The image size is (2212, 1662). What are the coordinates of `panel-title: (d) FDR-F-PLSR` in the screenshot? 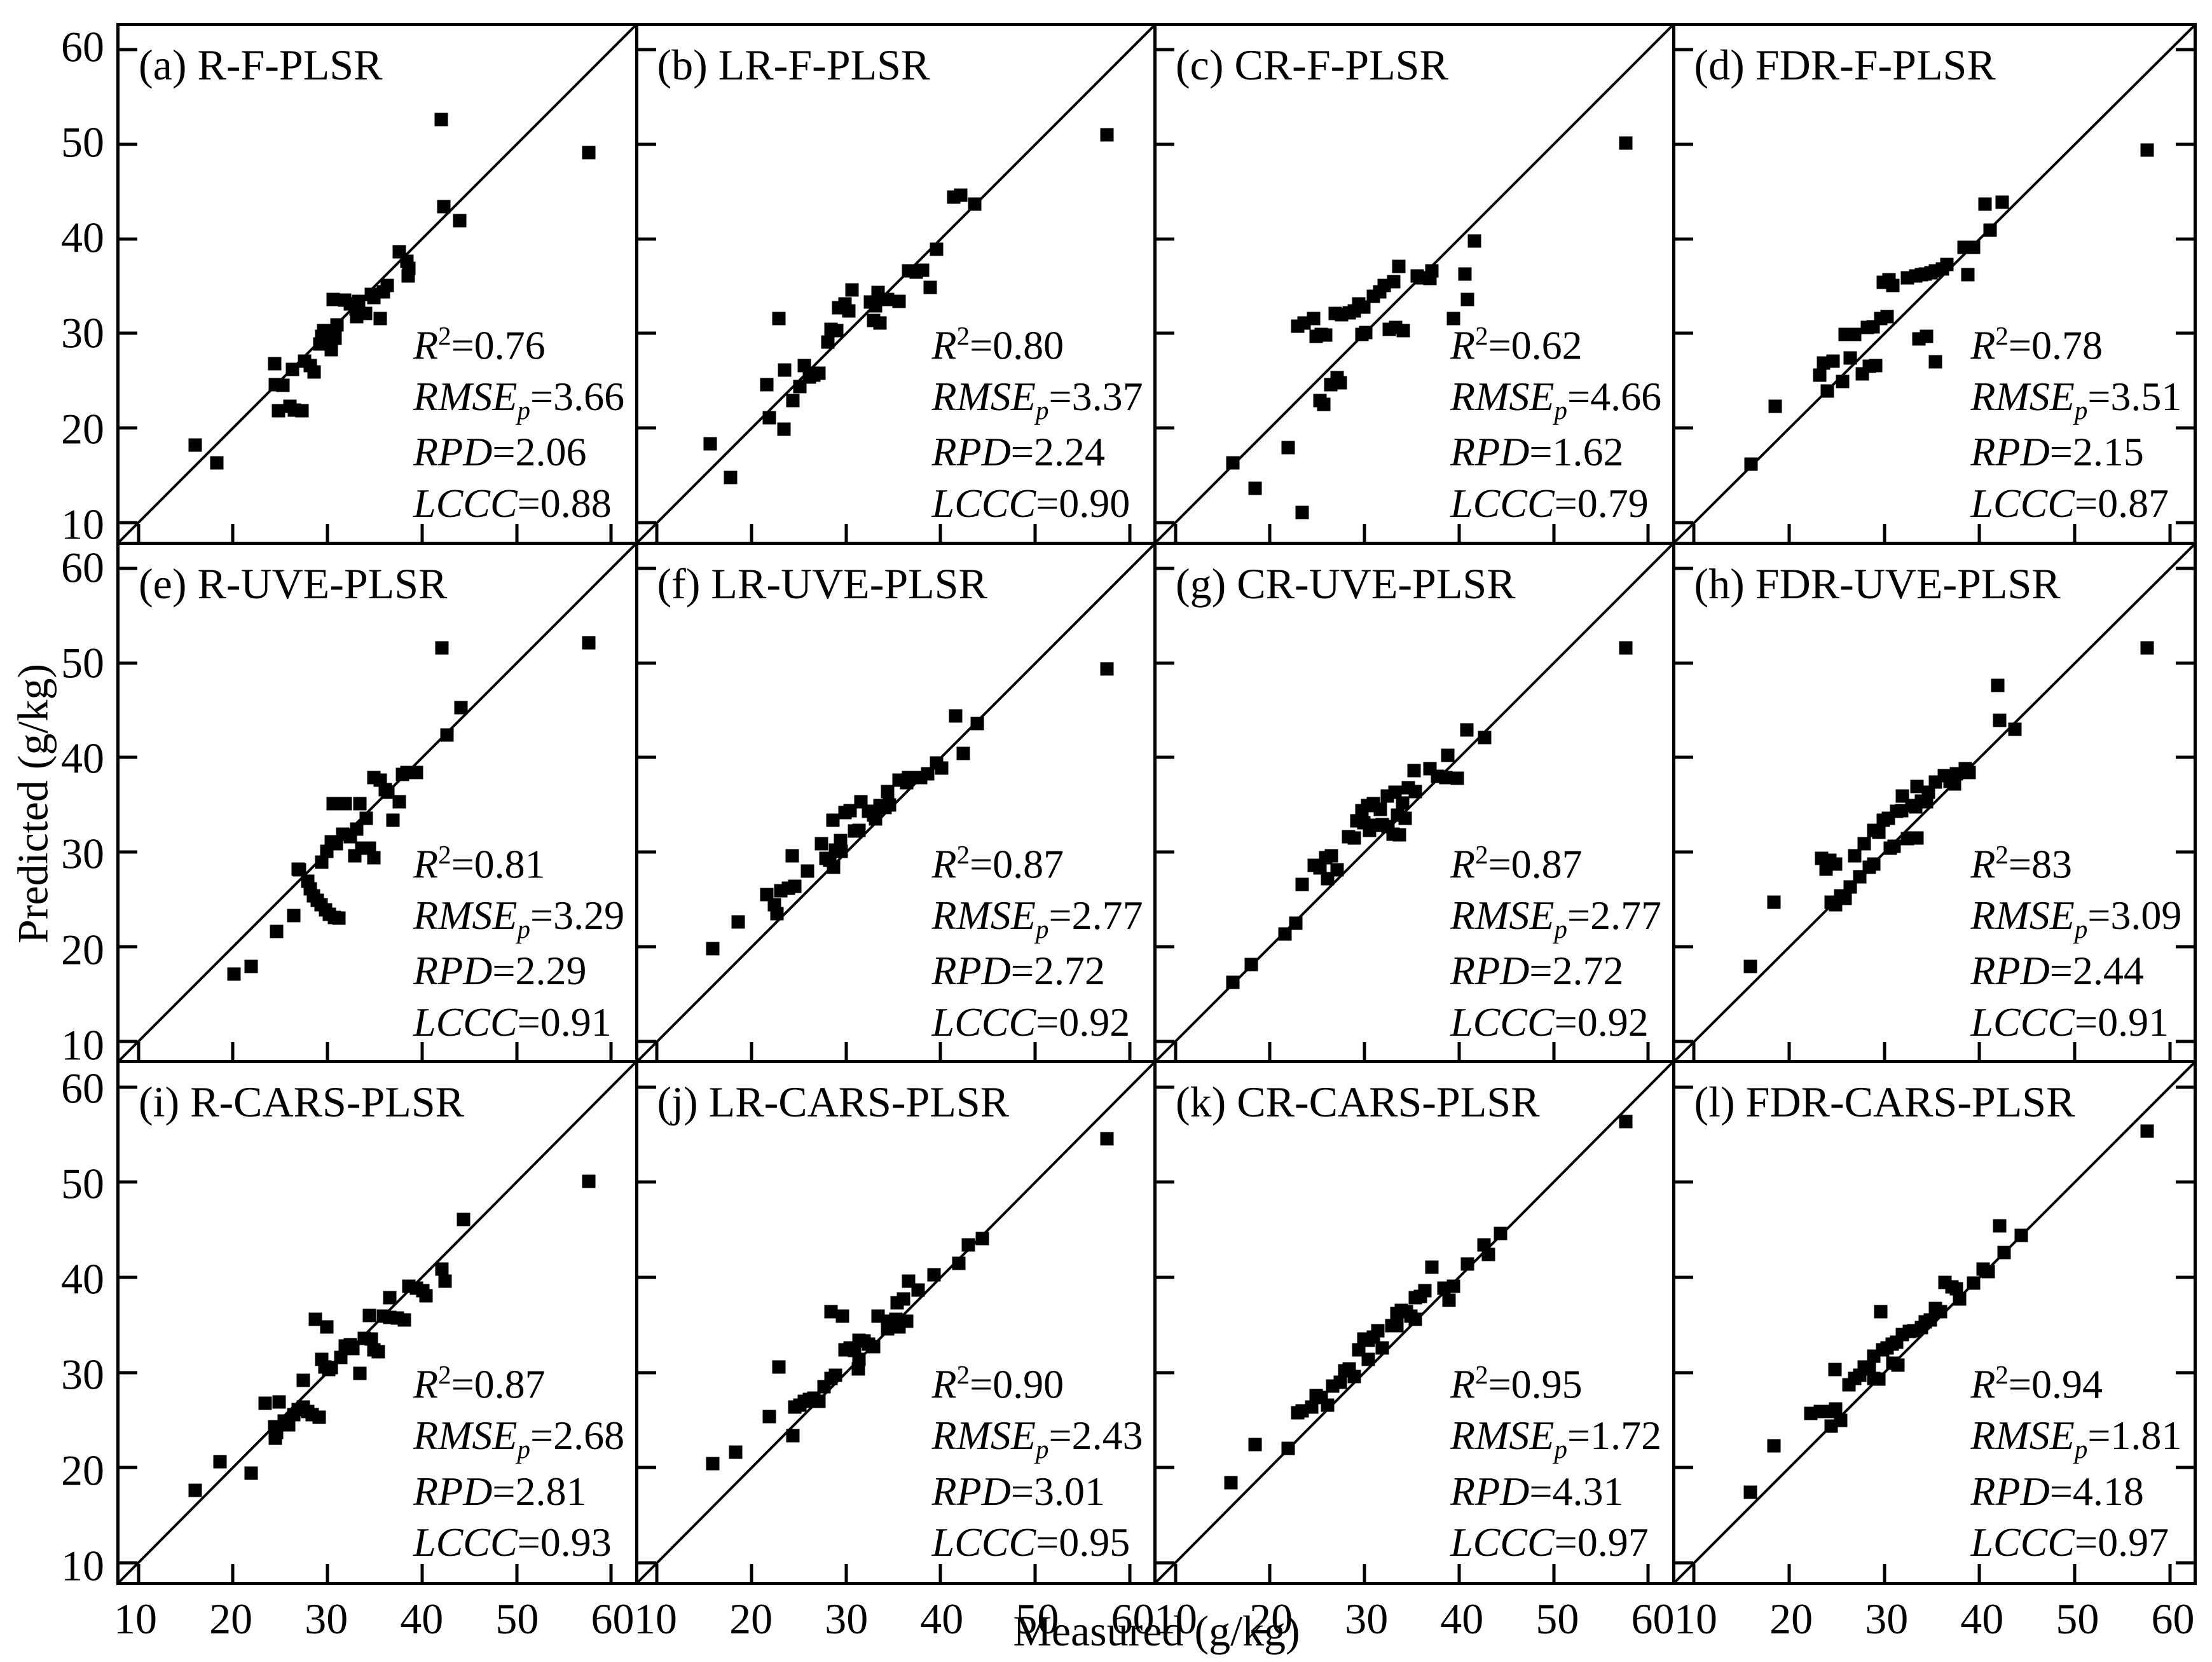 It's located at (1845, 65).